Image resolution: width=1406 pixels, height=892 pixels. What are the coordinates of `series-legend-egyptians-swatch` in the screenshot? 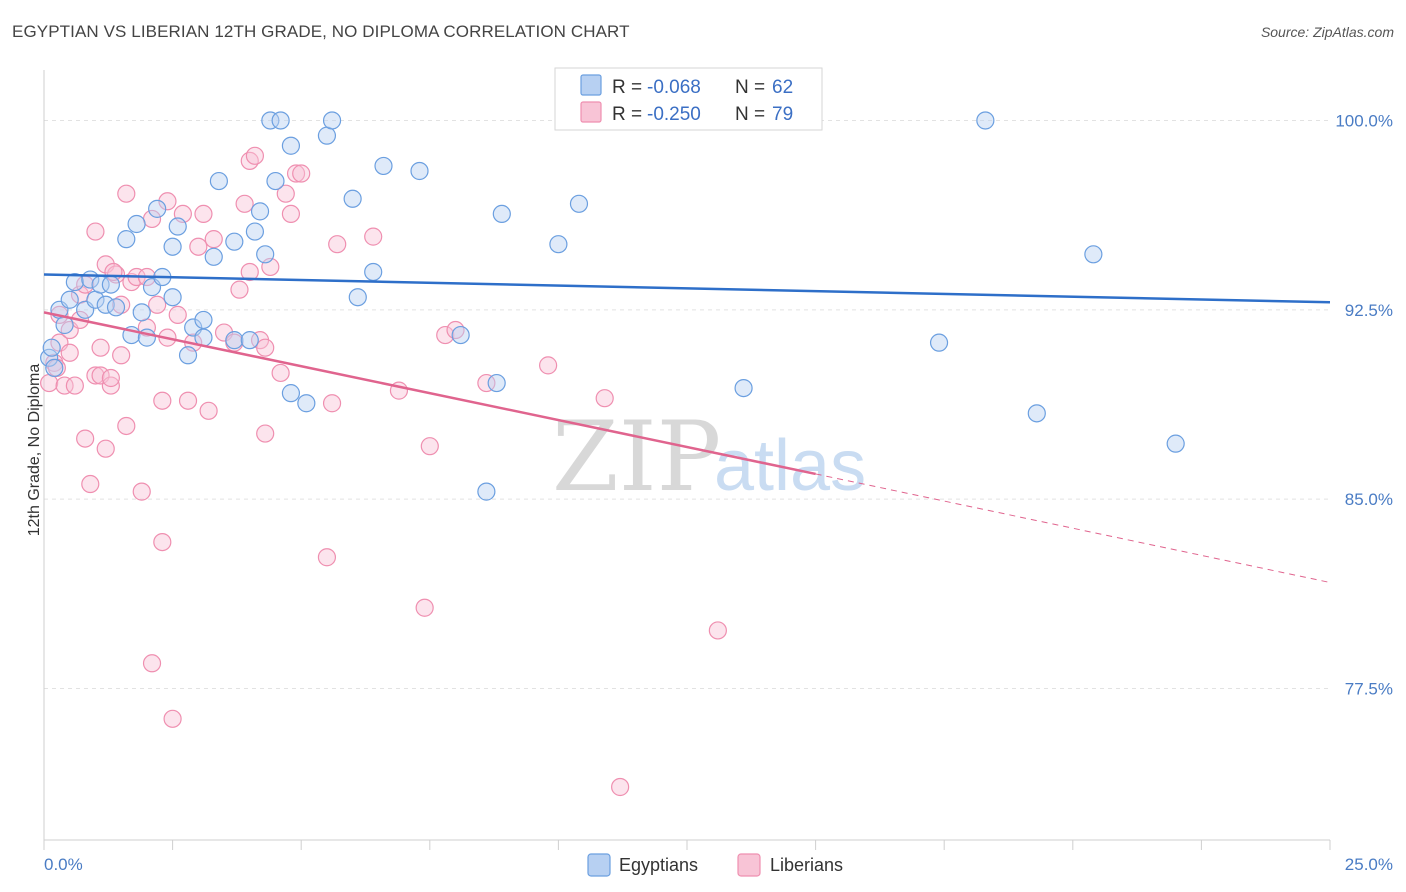 It's located at (599, 865).